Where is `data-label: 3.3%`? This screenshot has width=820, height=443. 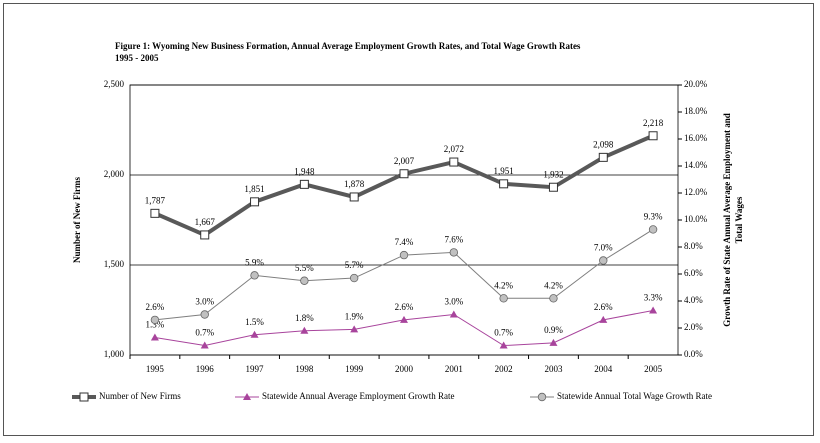
data-label: 3.3% is located at coordinates (653, 298).